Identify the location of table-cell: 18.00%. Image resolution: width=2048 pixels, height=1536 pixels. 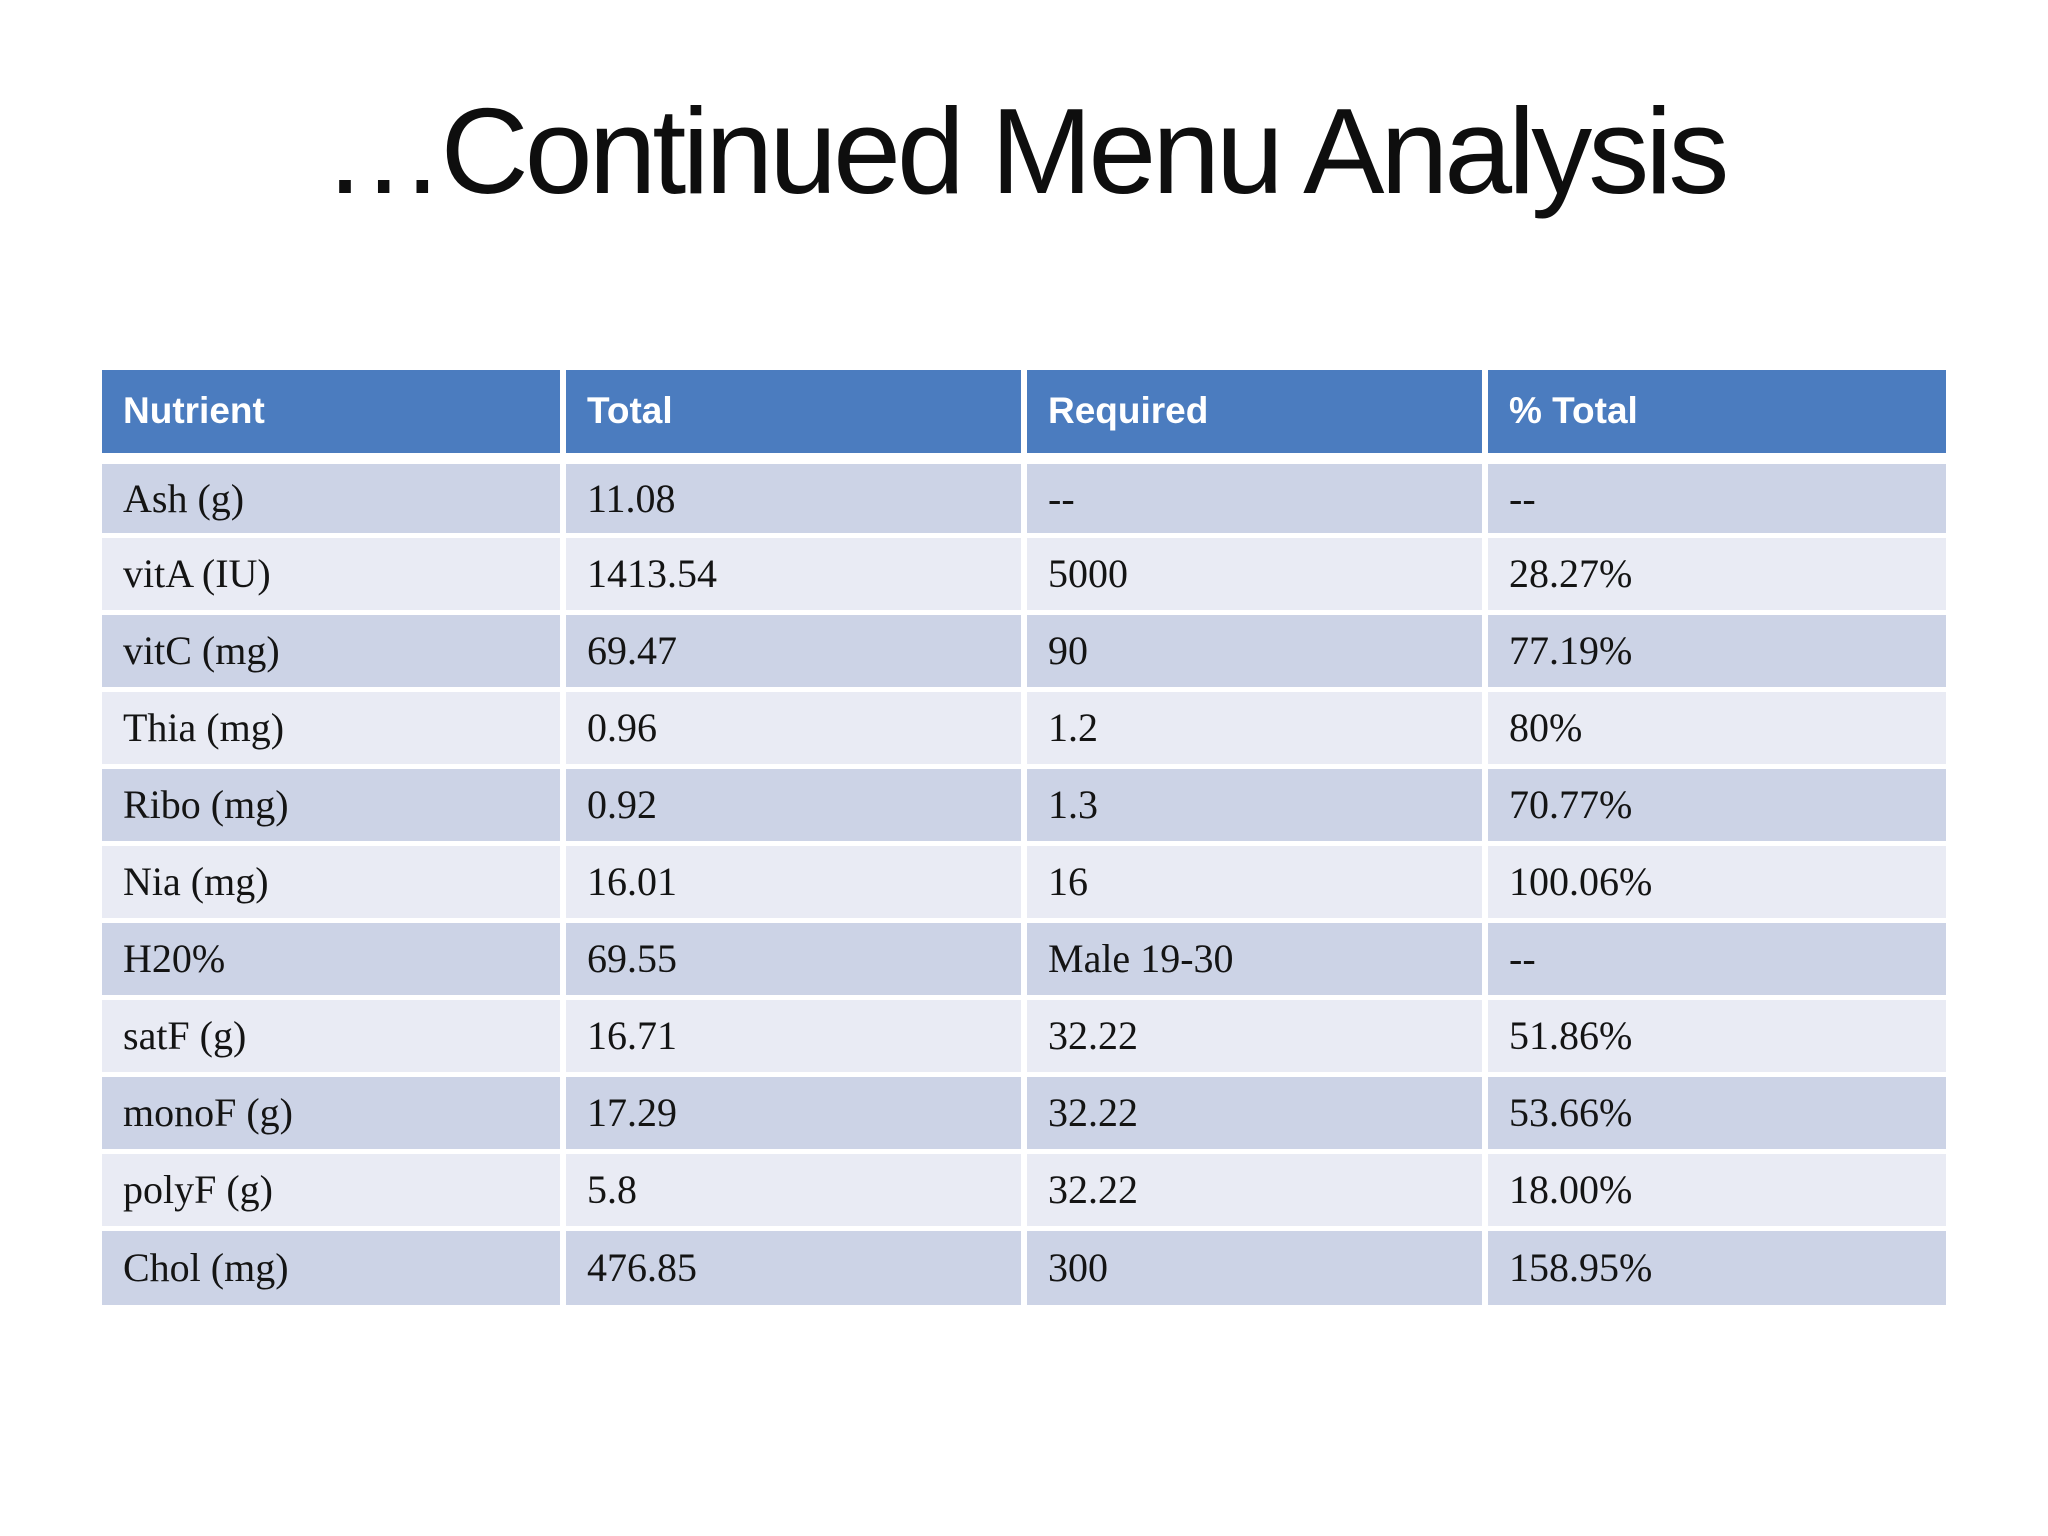
(1715, 1188).